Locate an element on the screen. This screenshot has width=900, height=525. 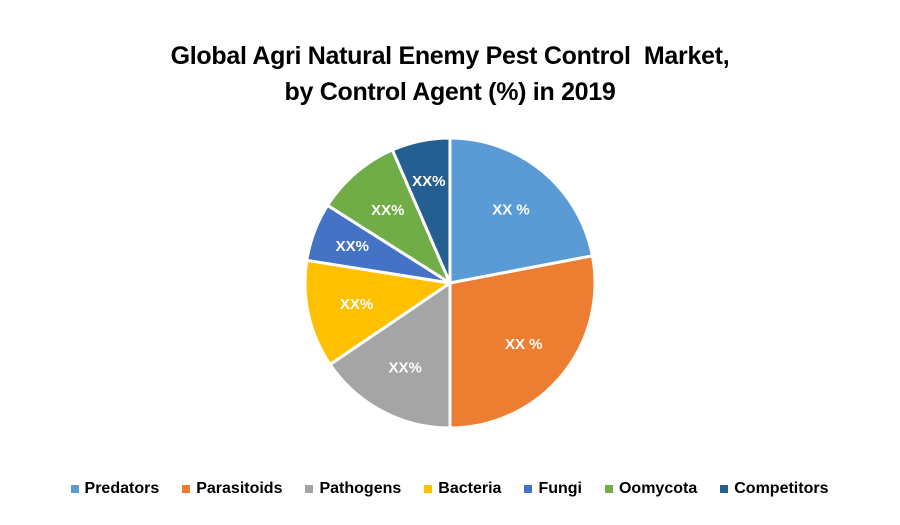
legend-item-competitors: Competitors is located at coordinates (774, 489).